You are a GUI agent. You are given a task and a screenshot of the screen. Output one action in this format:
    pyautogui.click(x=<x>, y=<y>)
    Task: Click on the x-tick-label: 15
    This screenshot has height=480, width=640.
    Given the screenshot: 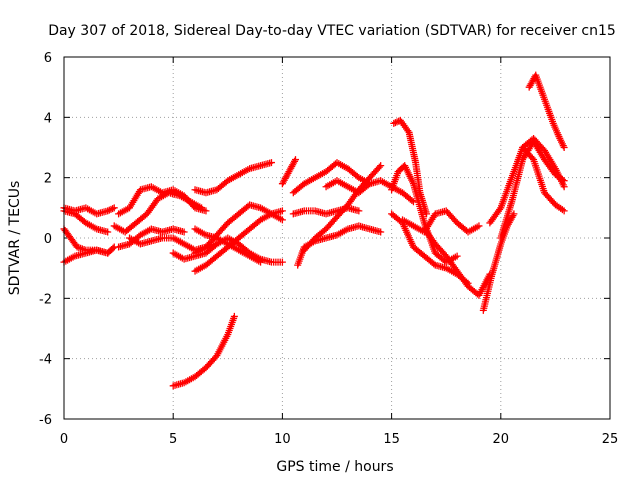 What is the action you would take?
    pyautogui.click(x=391, y=439)
    